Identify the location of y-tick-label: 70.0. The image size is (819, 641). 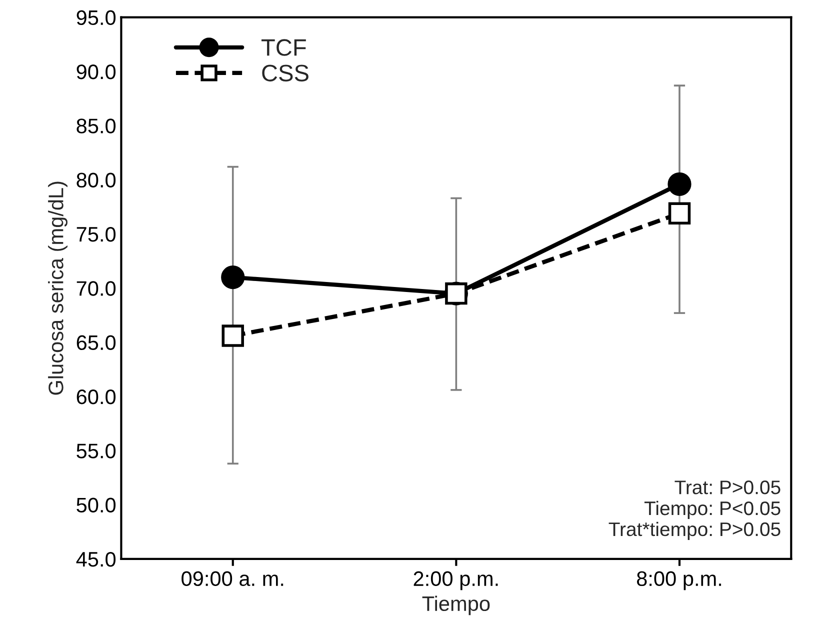
(96, 288).